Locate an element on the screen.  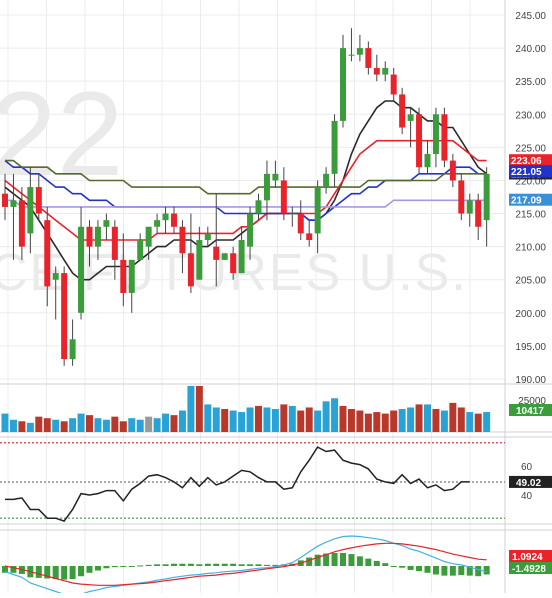
rsi-tick-label: 60 is located at coordinates (527, 467).